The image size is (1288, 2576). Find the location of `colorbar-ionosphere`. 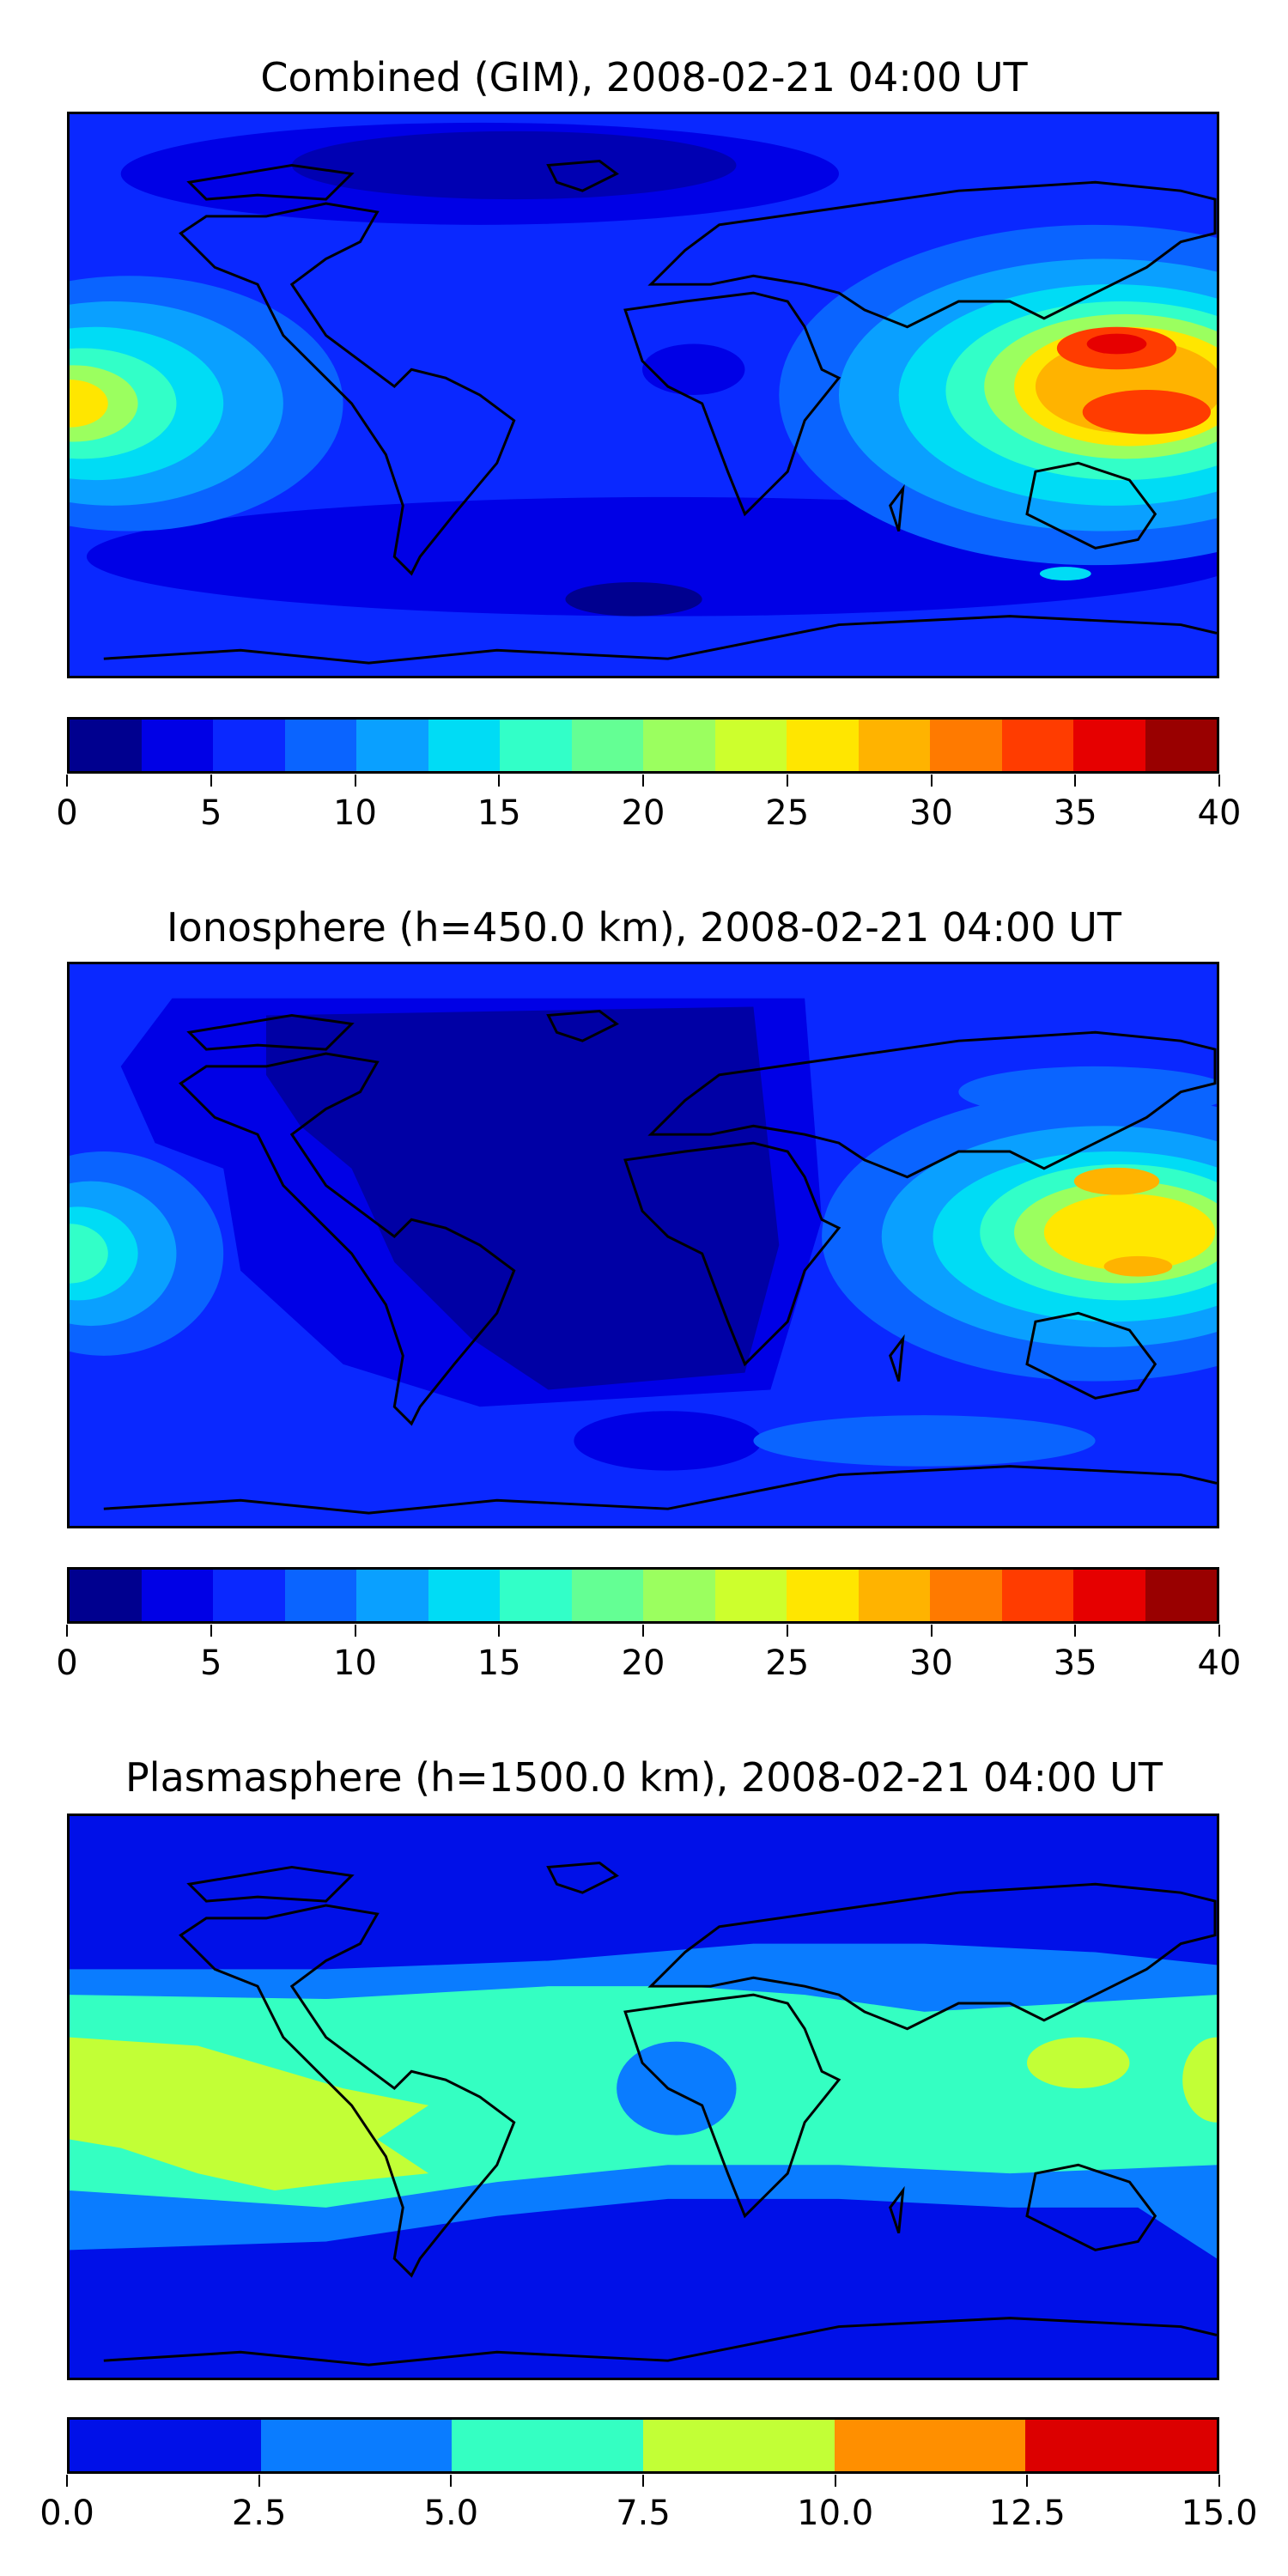

colorbar-ionosphere is located at coordinates (643, 1595).